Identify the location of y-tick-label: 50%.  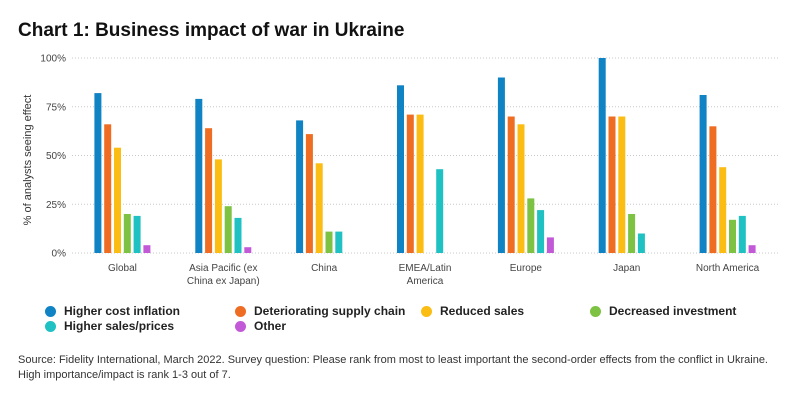
(56, 156).